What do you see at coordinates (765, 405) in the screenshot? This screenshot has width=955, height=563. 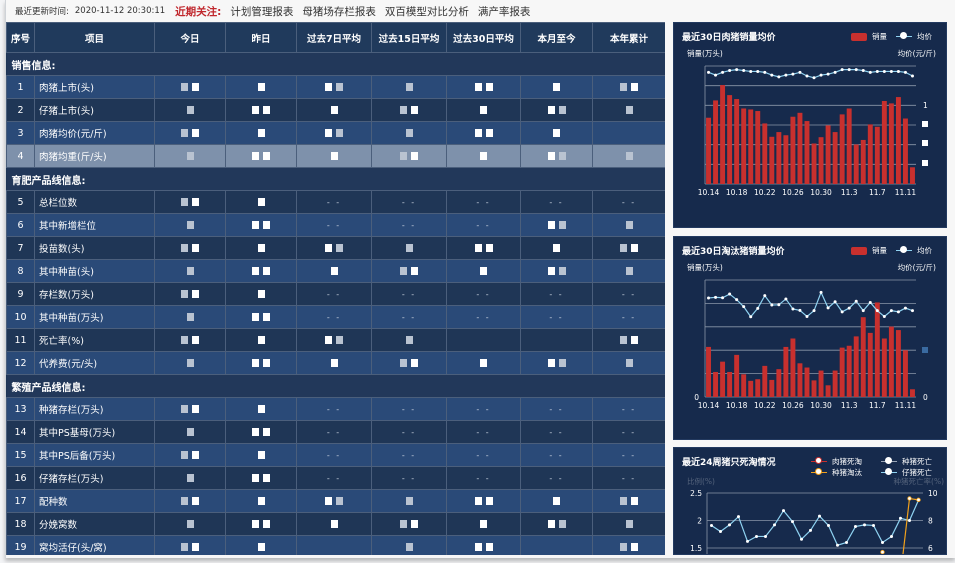 I see `x-tick-label: 10.22` at bounding box center [765, 405].